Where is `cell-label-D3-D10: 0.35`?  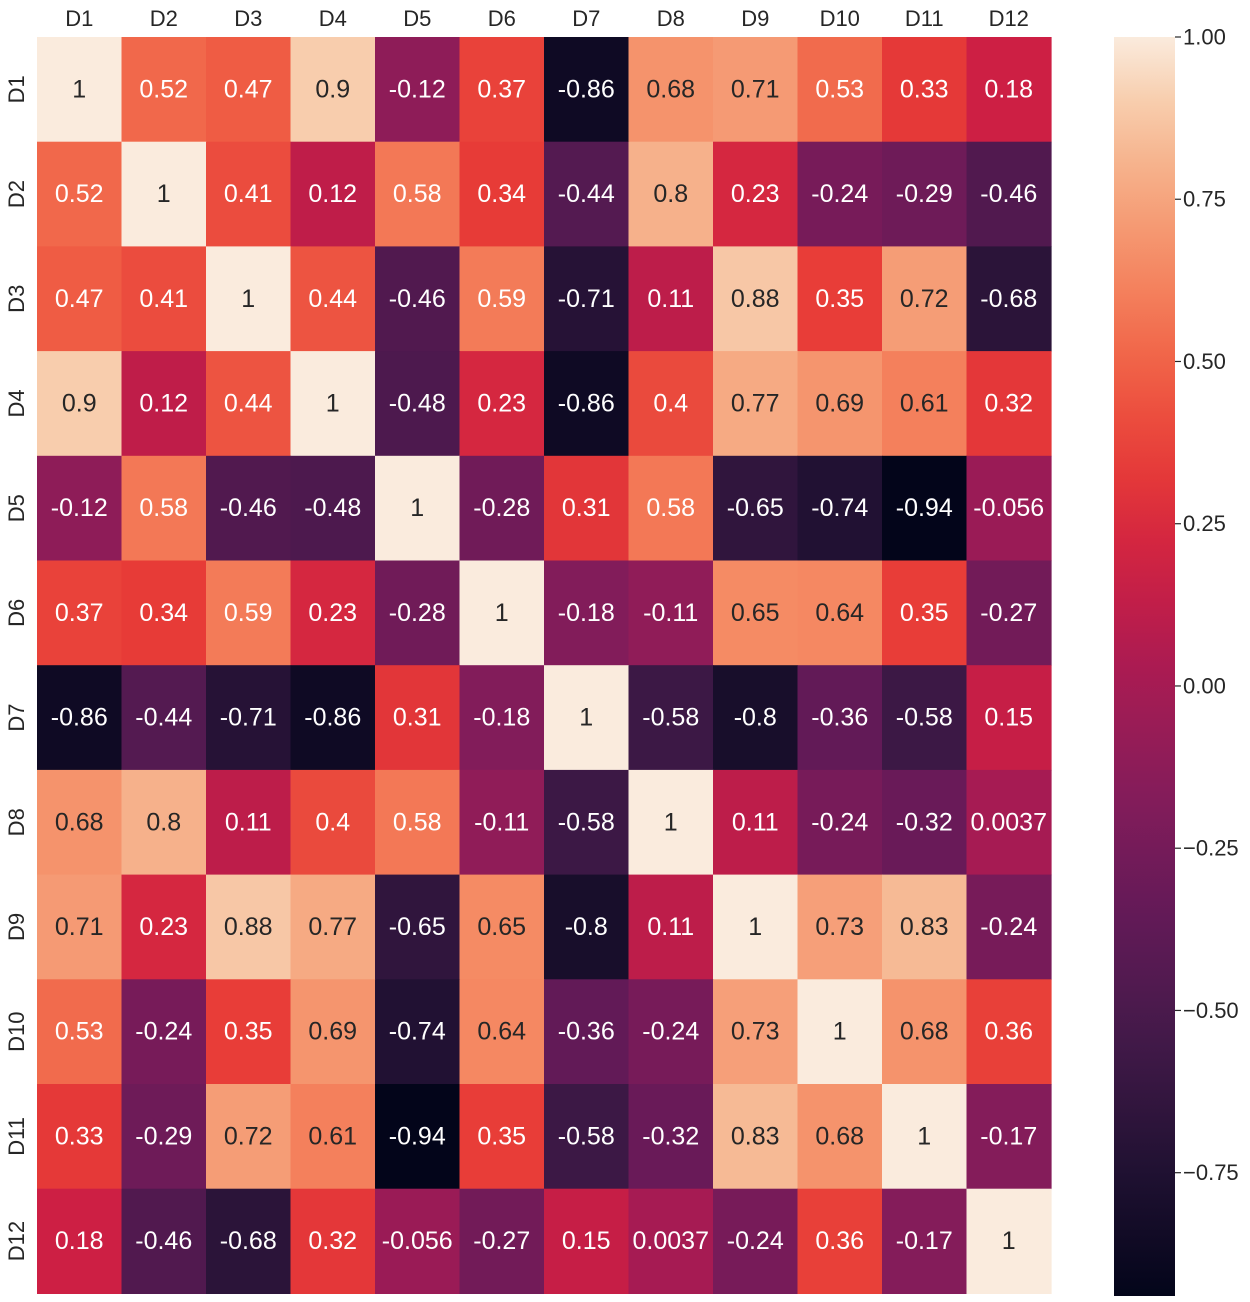
cell-label-D3-D10: 0.35 is located at coordinates (839, 299).